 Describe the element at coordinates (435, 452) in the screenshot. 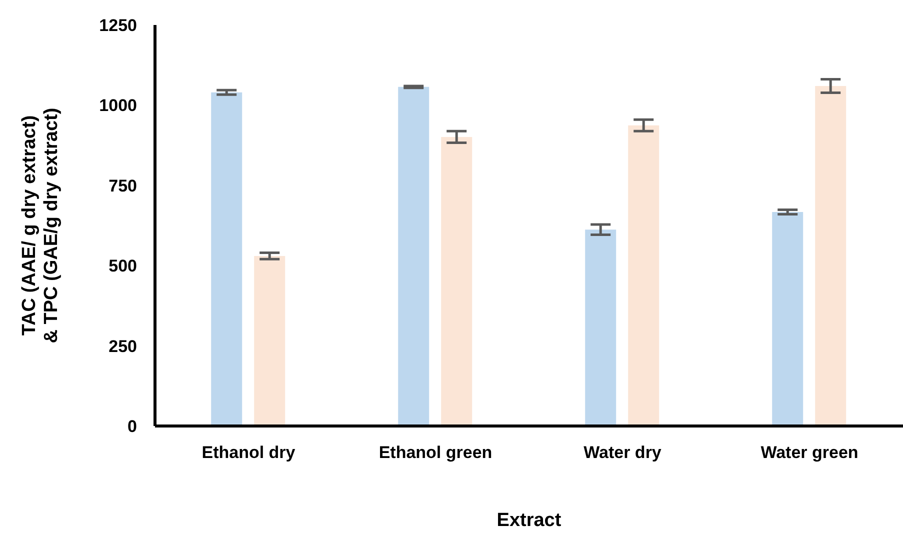

I see `x-tick-label: Ethanol green` at that location.